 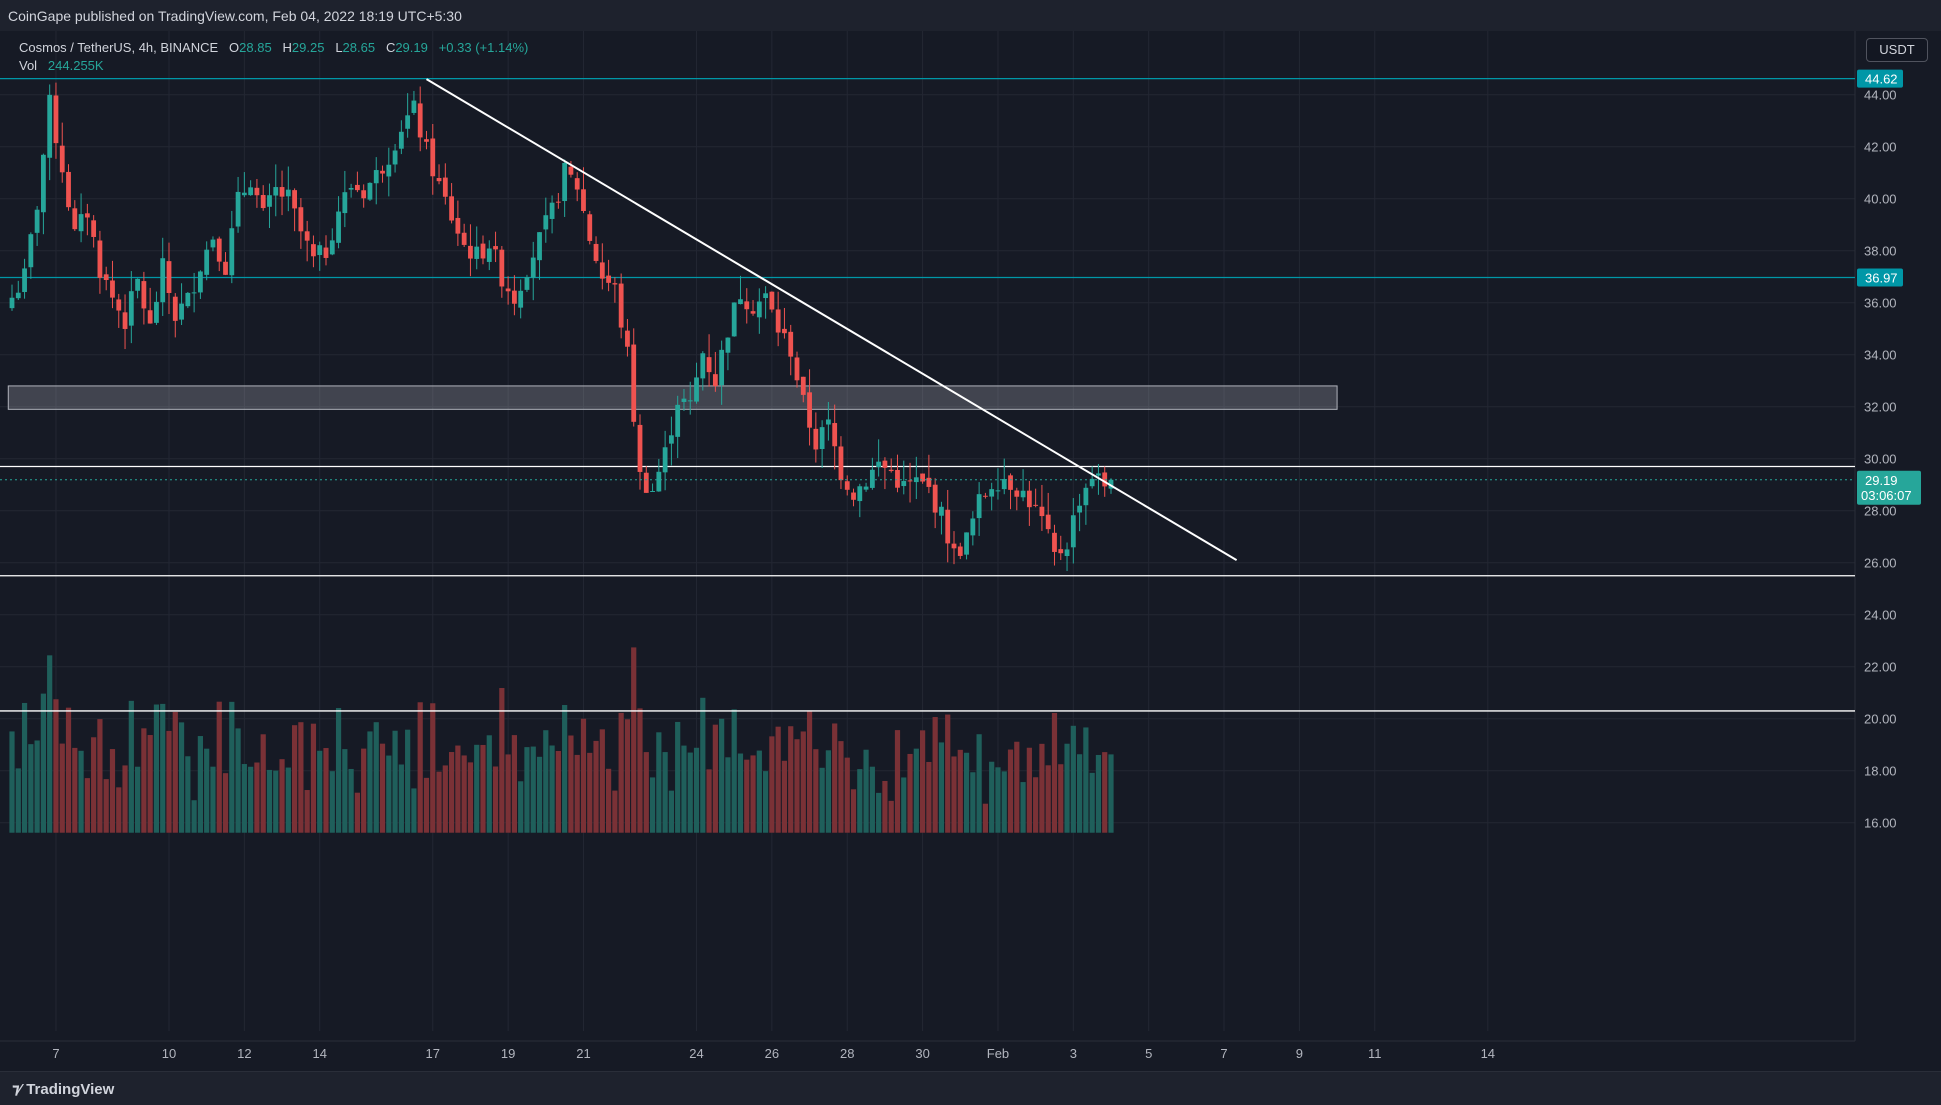 What do you see at coordinates (772, 1053) in the screenshot?
I see `time-tick-label: 26` at bounding box center [772, 1053].